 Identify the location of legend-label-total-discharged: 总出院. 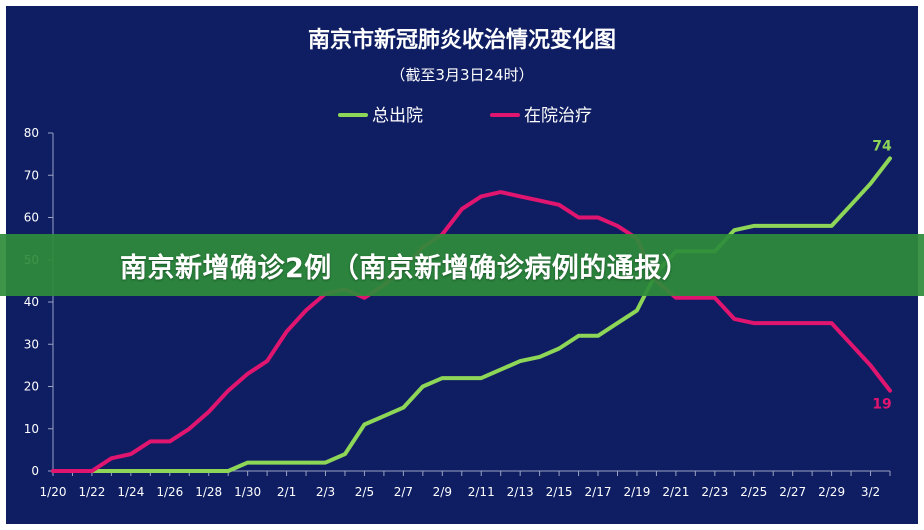
(397, 116).